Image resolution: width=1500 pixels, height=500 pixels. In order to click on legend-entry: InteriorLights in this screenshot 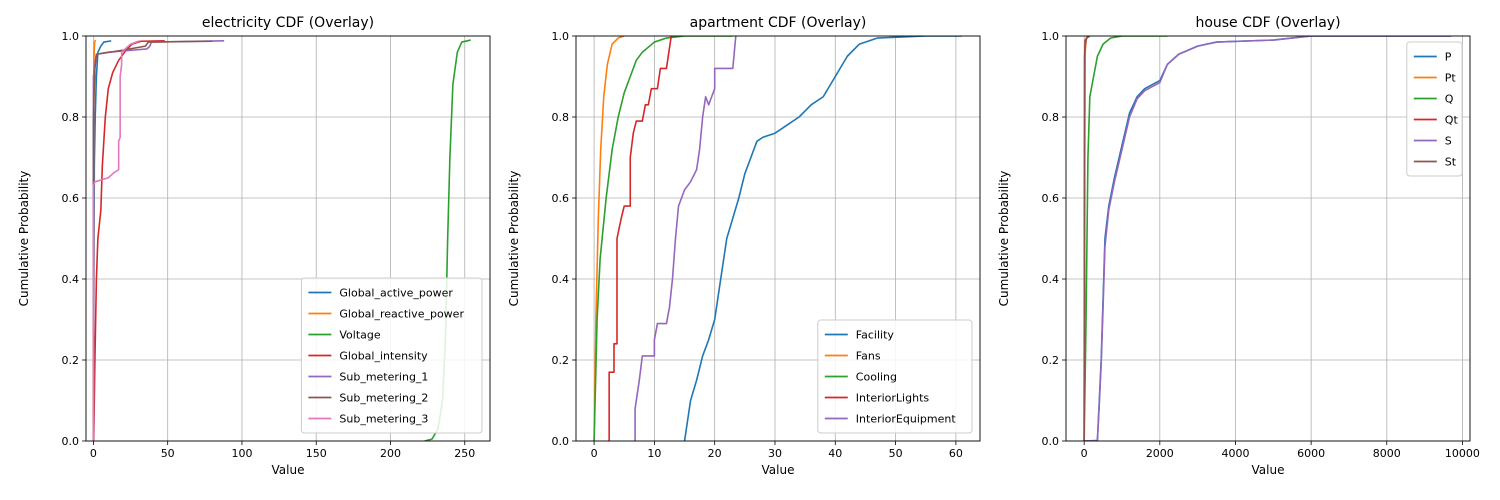, I will do `click(893, 398)`.